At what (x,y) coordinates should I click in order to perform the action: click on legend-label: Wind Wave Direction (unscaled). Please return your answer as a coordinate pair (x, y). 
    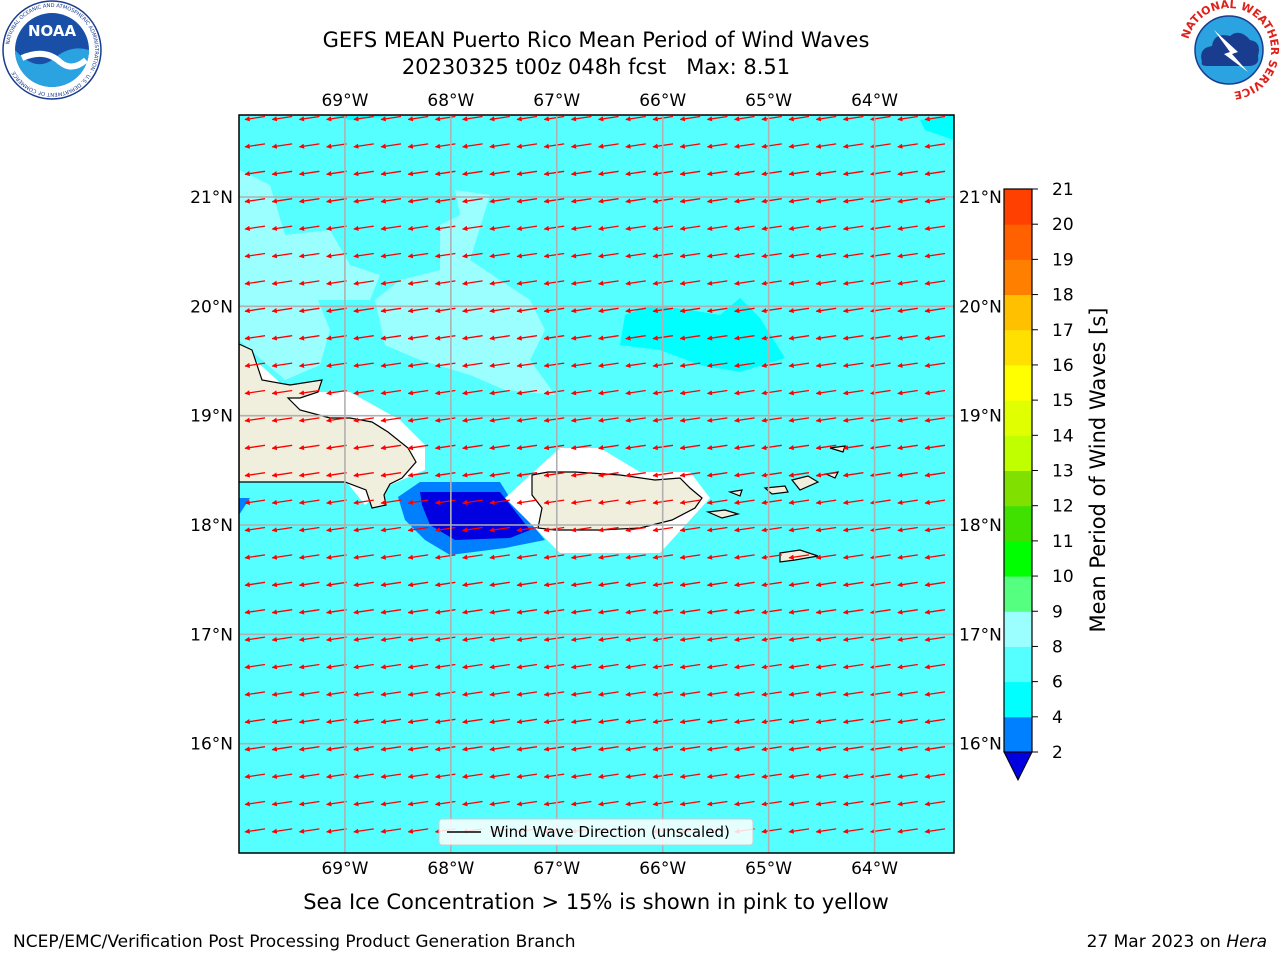
    Looking at the image, I should click on (610, 832).